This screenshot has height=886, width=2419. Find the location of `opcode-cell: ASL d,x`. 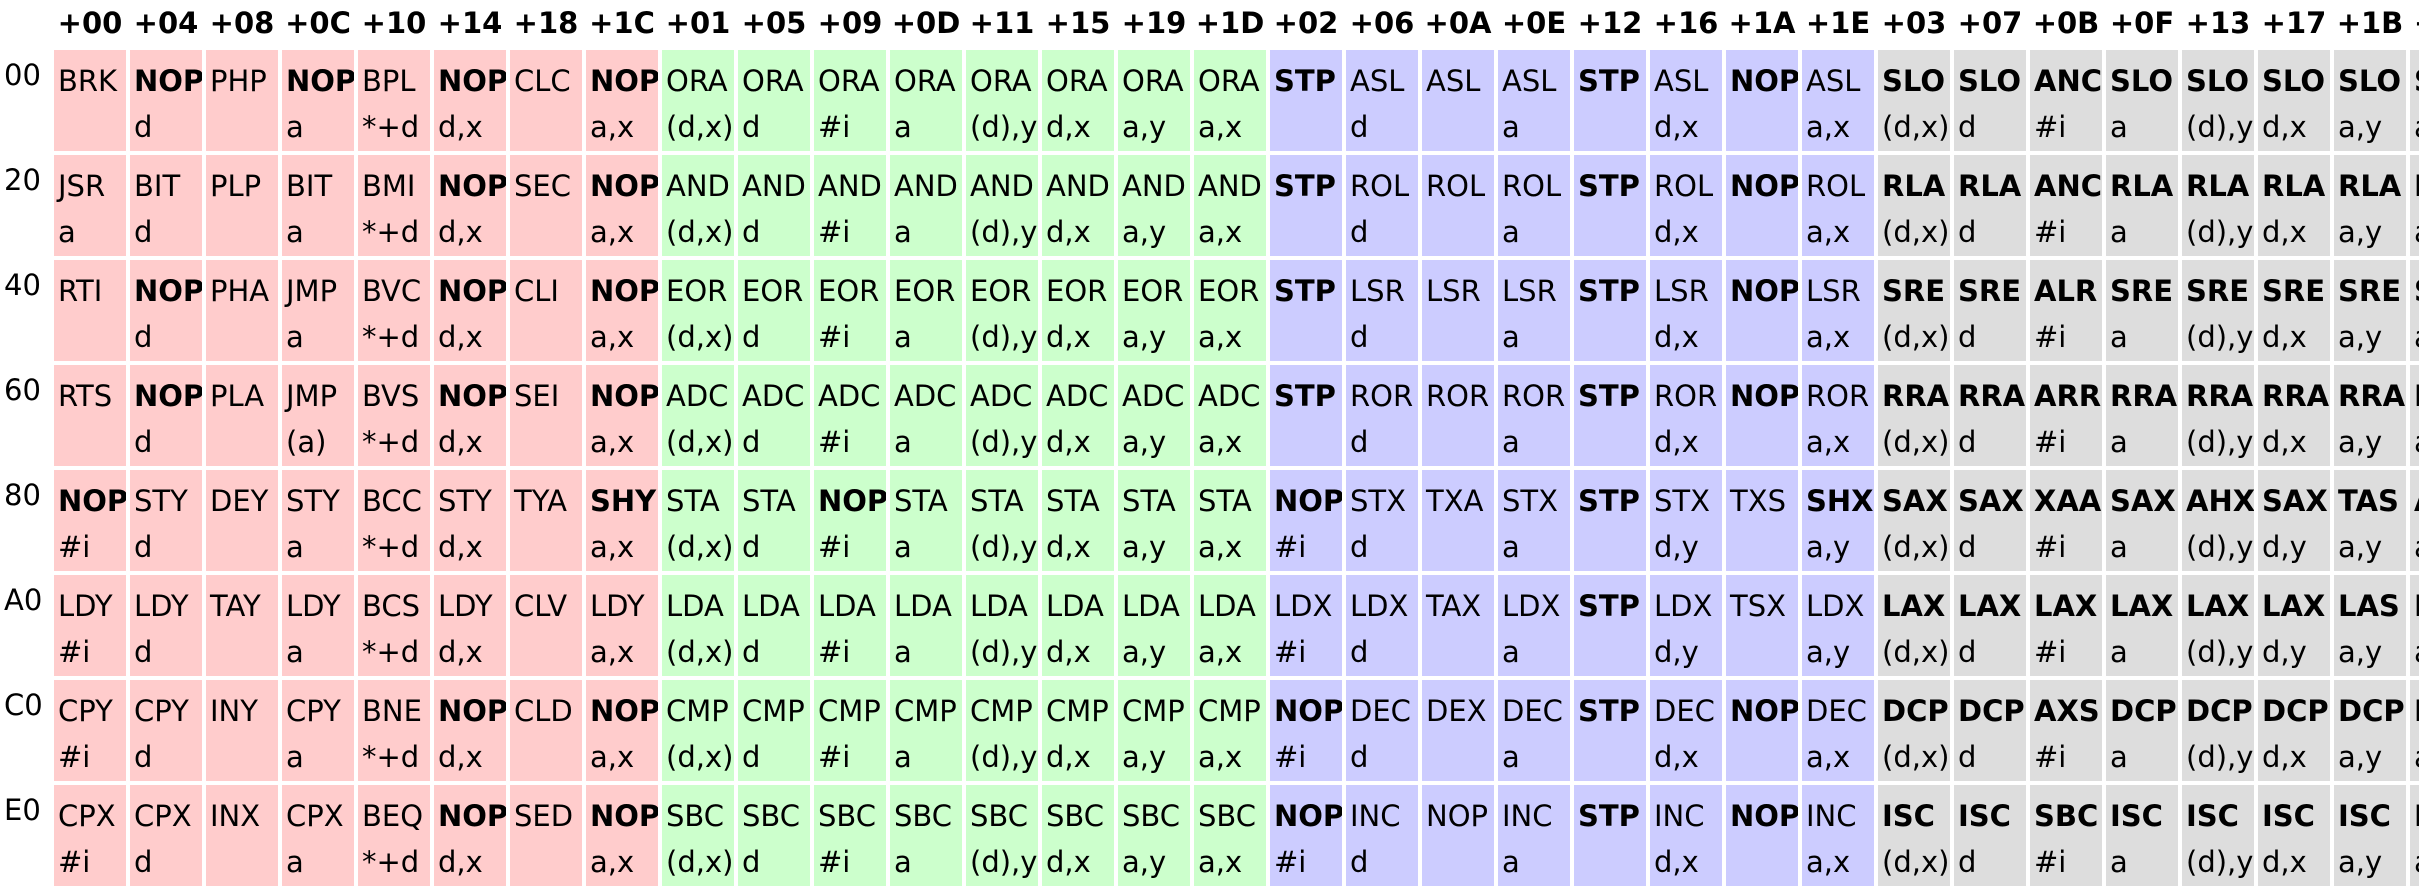

opcode-cell: ASL d,x is located at coordinates (1686, 100).